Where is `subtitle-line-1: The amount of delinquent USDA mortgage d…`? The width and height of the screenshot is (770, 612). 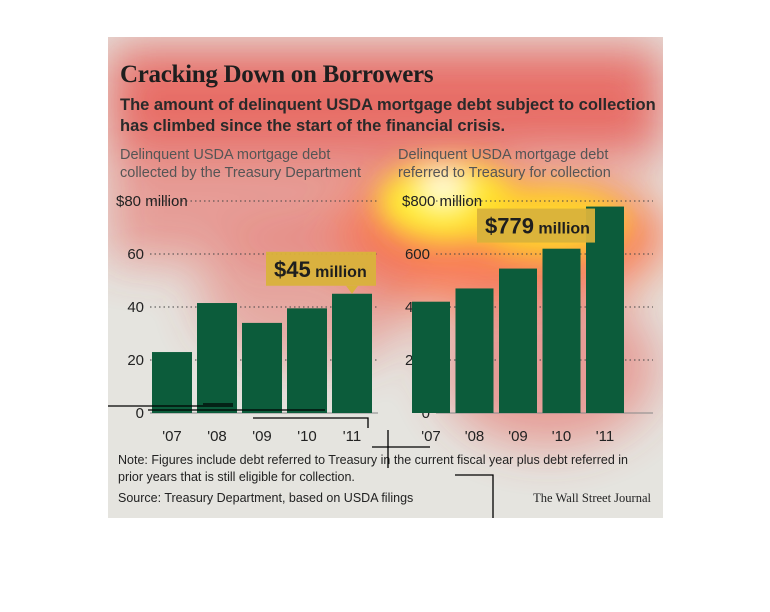 subtitle-line-1: The amount of delinquent USDA mortgage d… is located at coordinates (388, 105).